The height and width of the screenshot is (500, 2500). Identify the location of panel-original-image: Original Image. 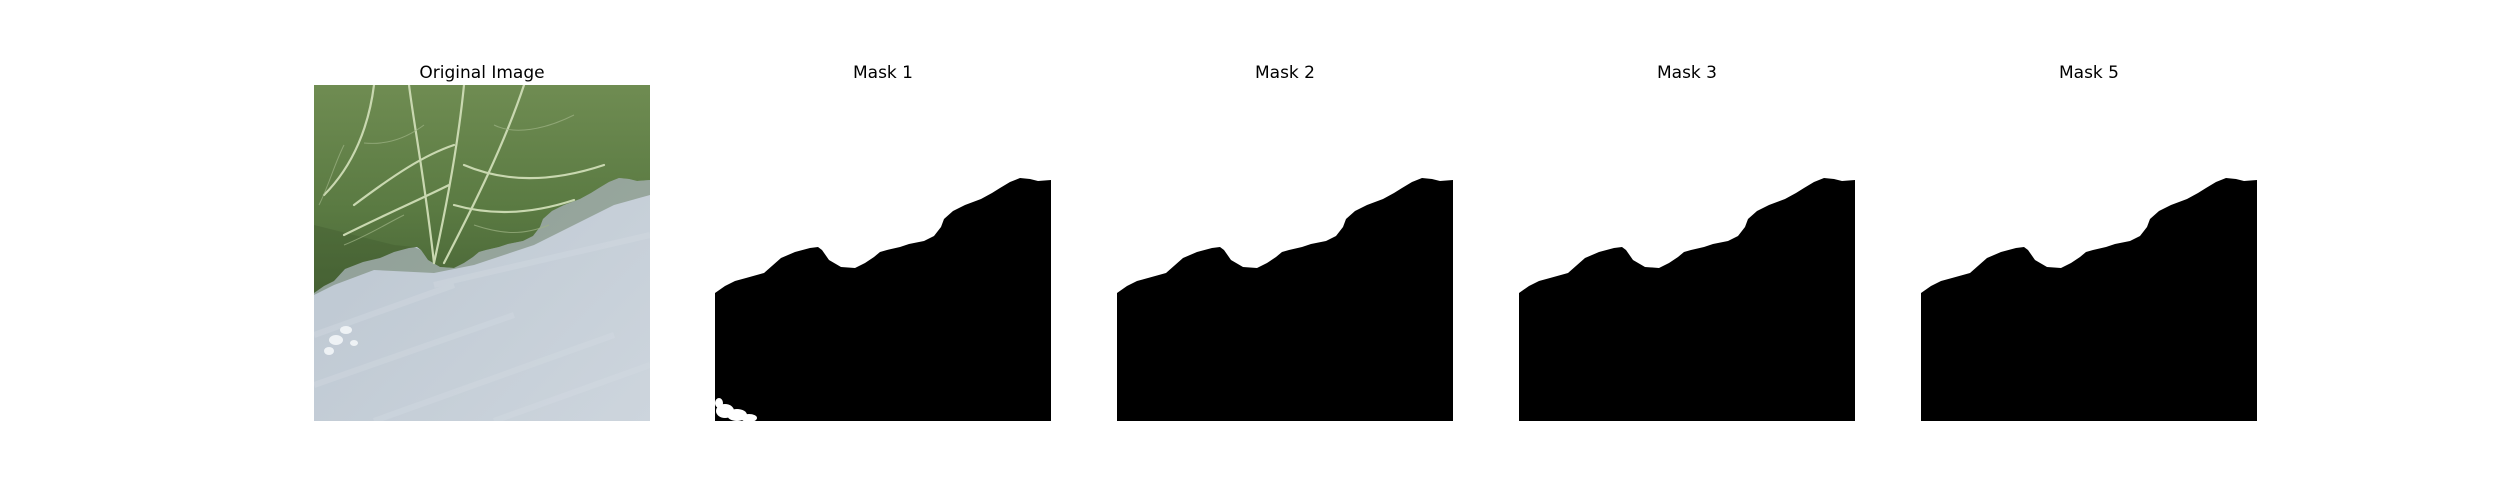
(482, 240).